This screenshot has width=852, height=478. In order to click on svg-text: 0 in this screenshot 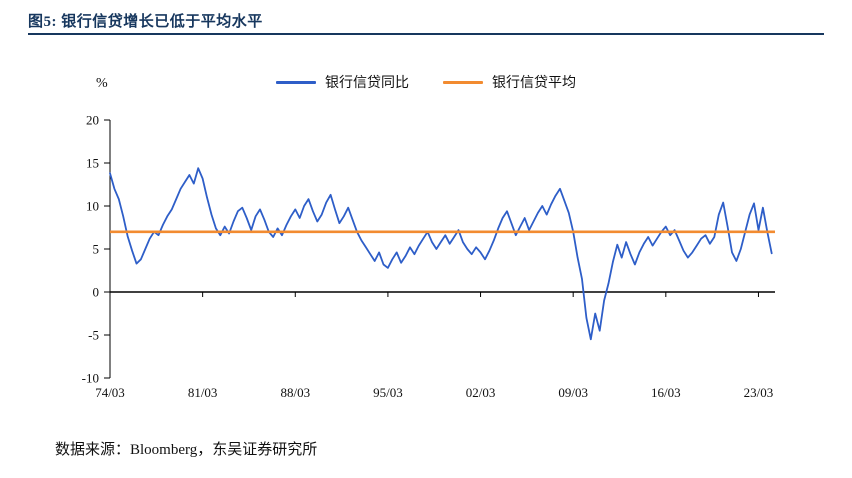, I will do `click(96, 292)`.